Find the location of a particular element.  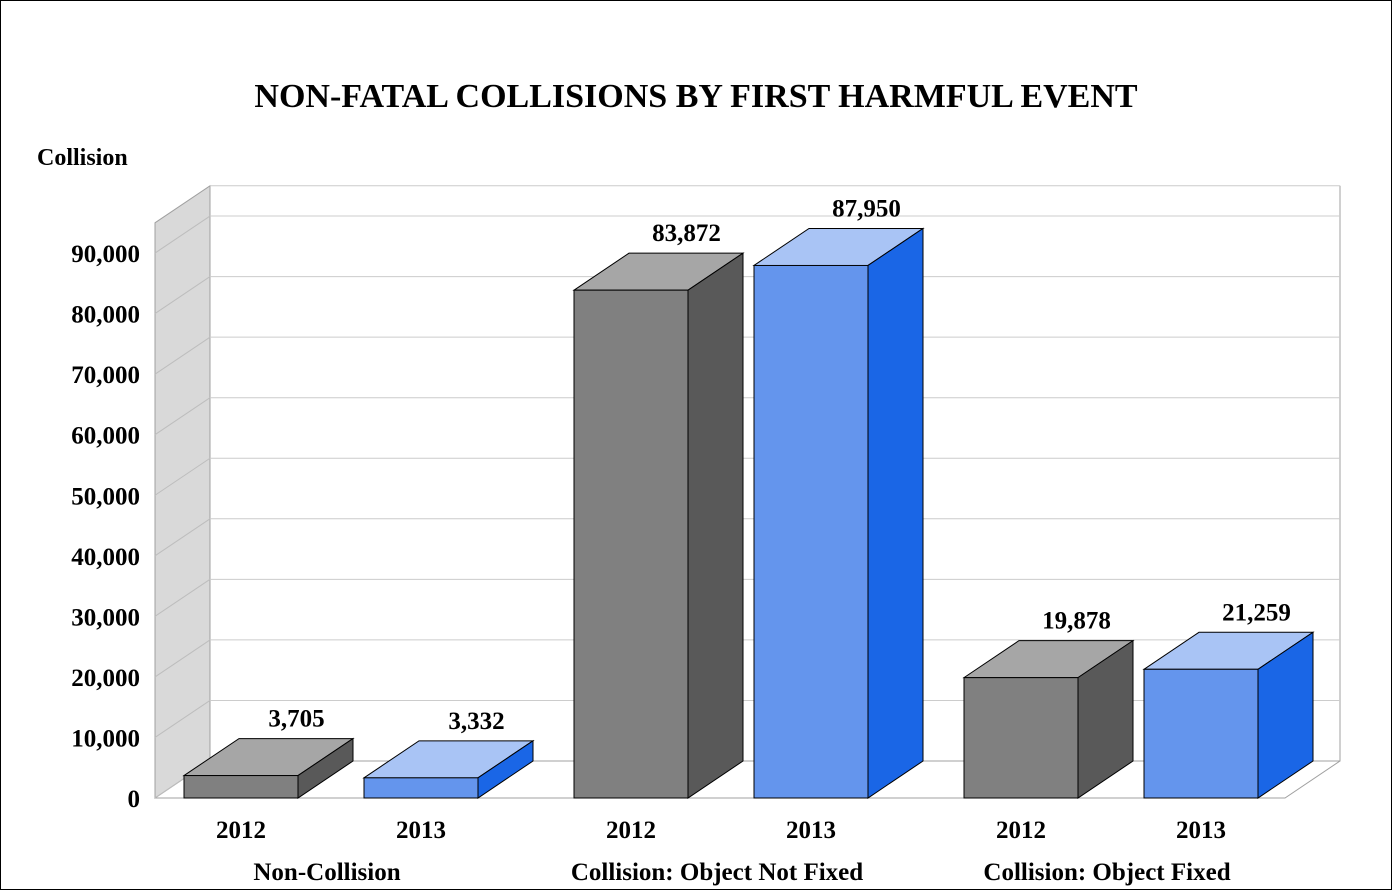

category-label: Non-Collision is located at coordinates (326, 872).